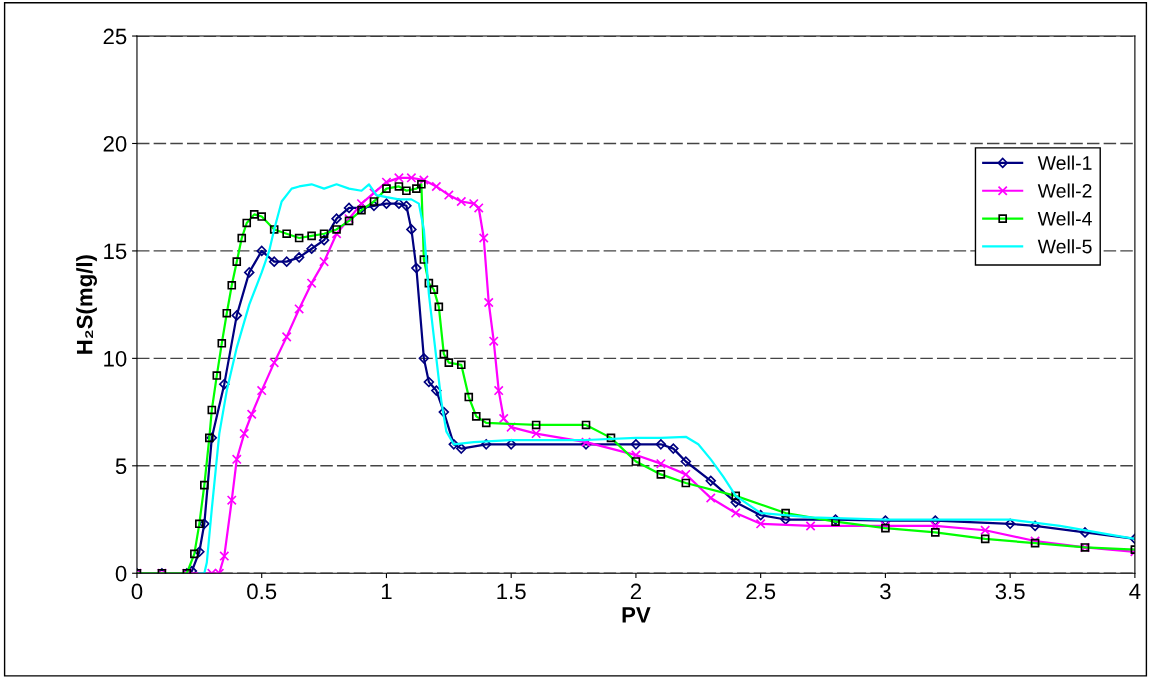 The width and height of the screenshot is (1151, 680). What do you see at coordinates (636, 615) in the screenshot?
I see `x-axis-title: PV` at bounding box center [636, 615].